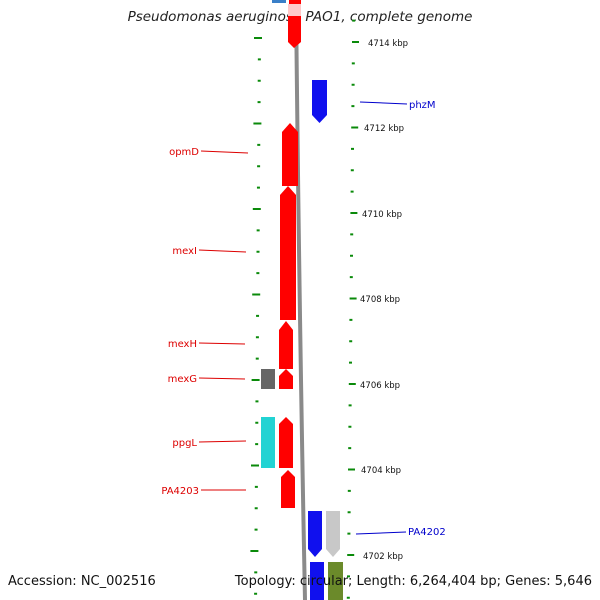  I want to click on gene-PA4203, so click(288, 489).